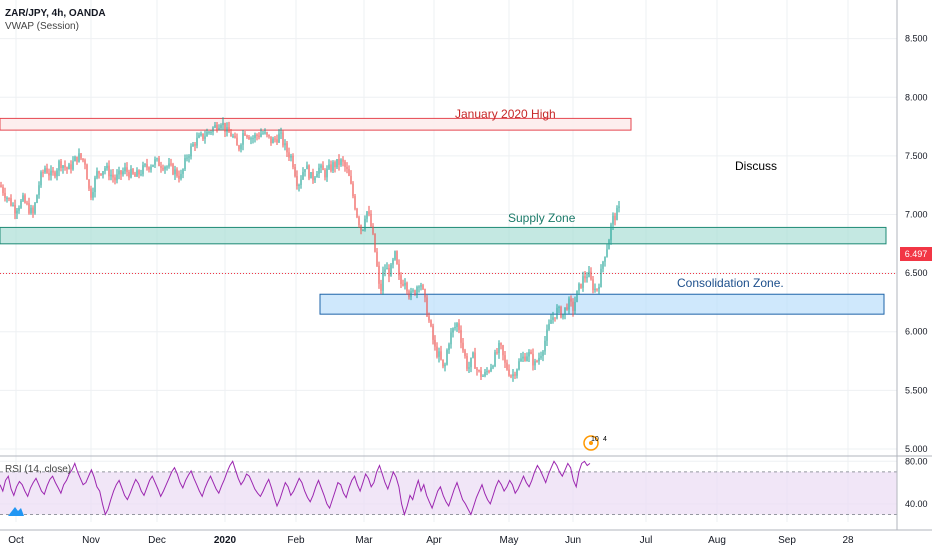  Describe the element at coordinates (16, 511) in the screenshot. I see `tradingview-logo-icon` at that location.